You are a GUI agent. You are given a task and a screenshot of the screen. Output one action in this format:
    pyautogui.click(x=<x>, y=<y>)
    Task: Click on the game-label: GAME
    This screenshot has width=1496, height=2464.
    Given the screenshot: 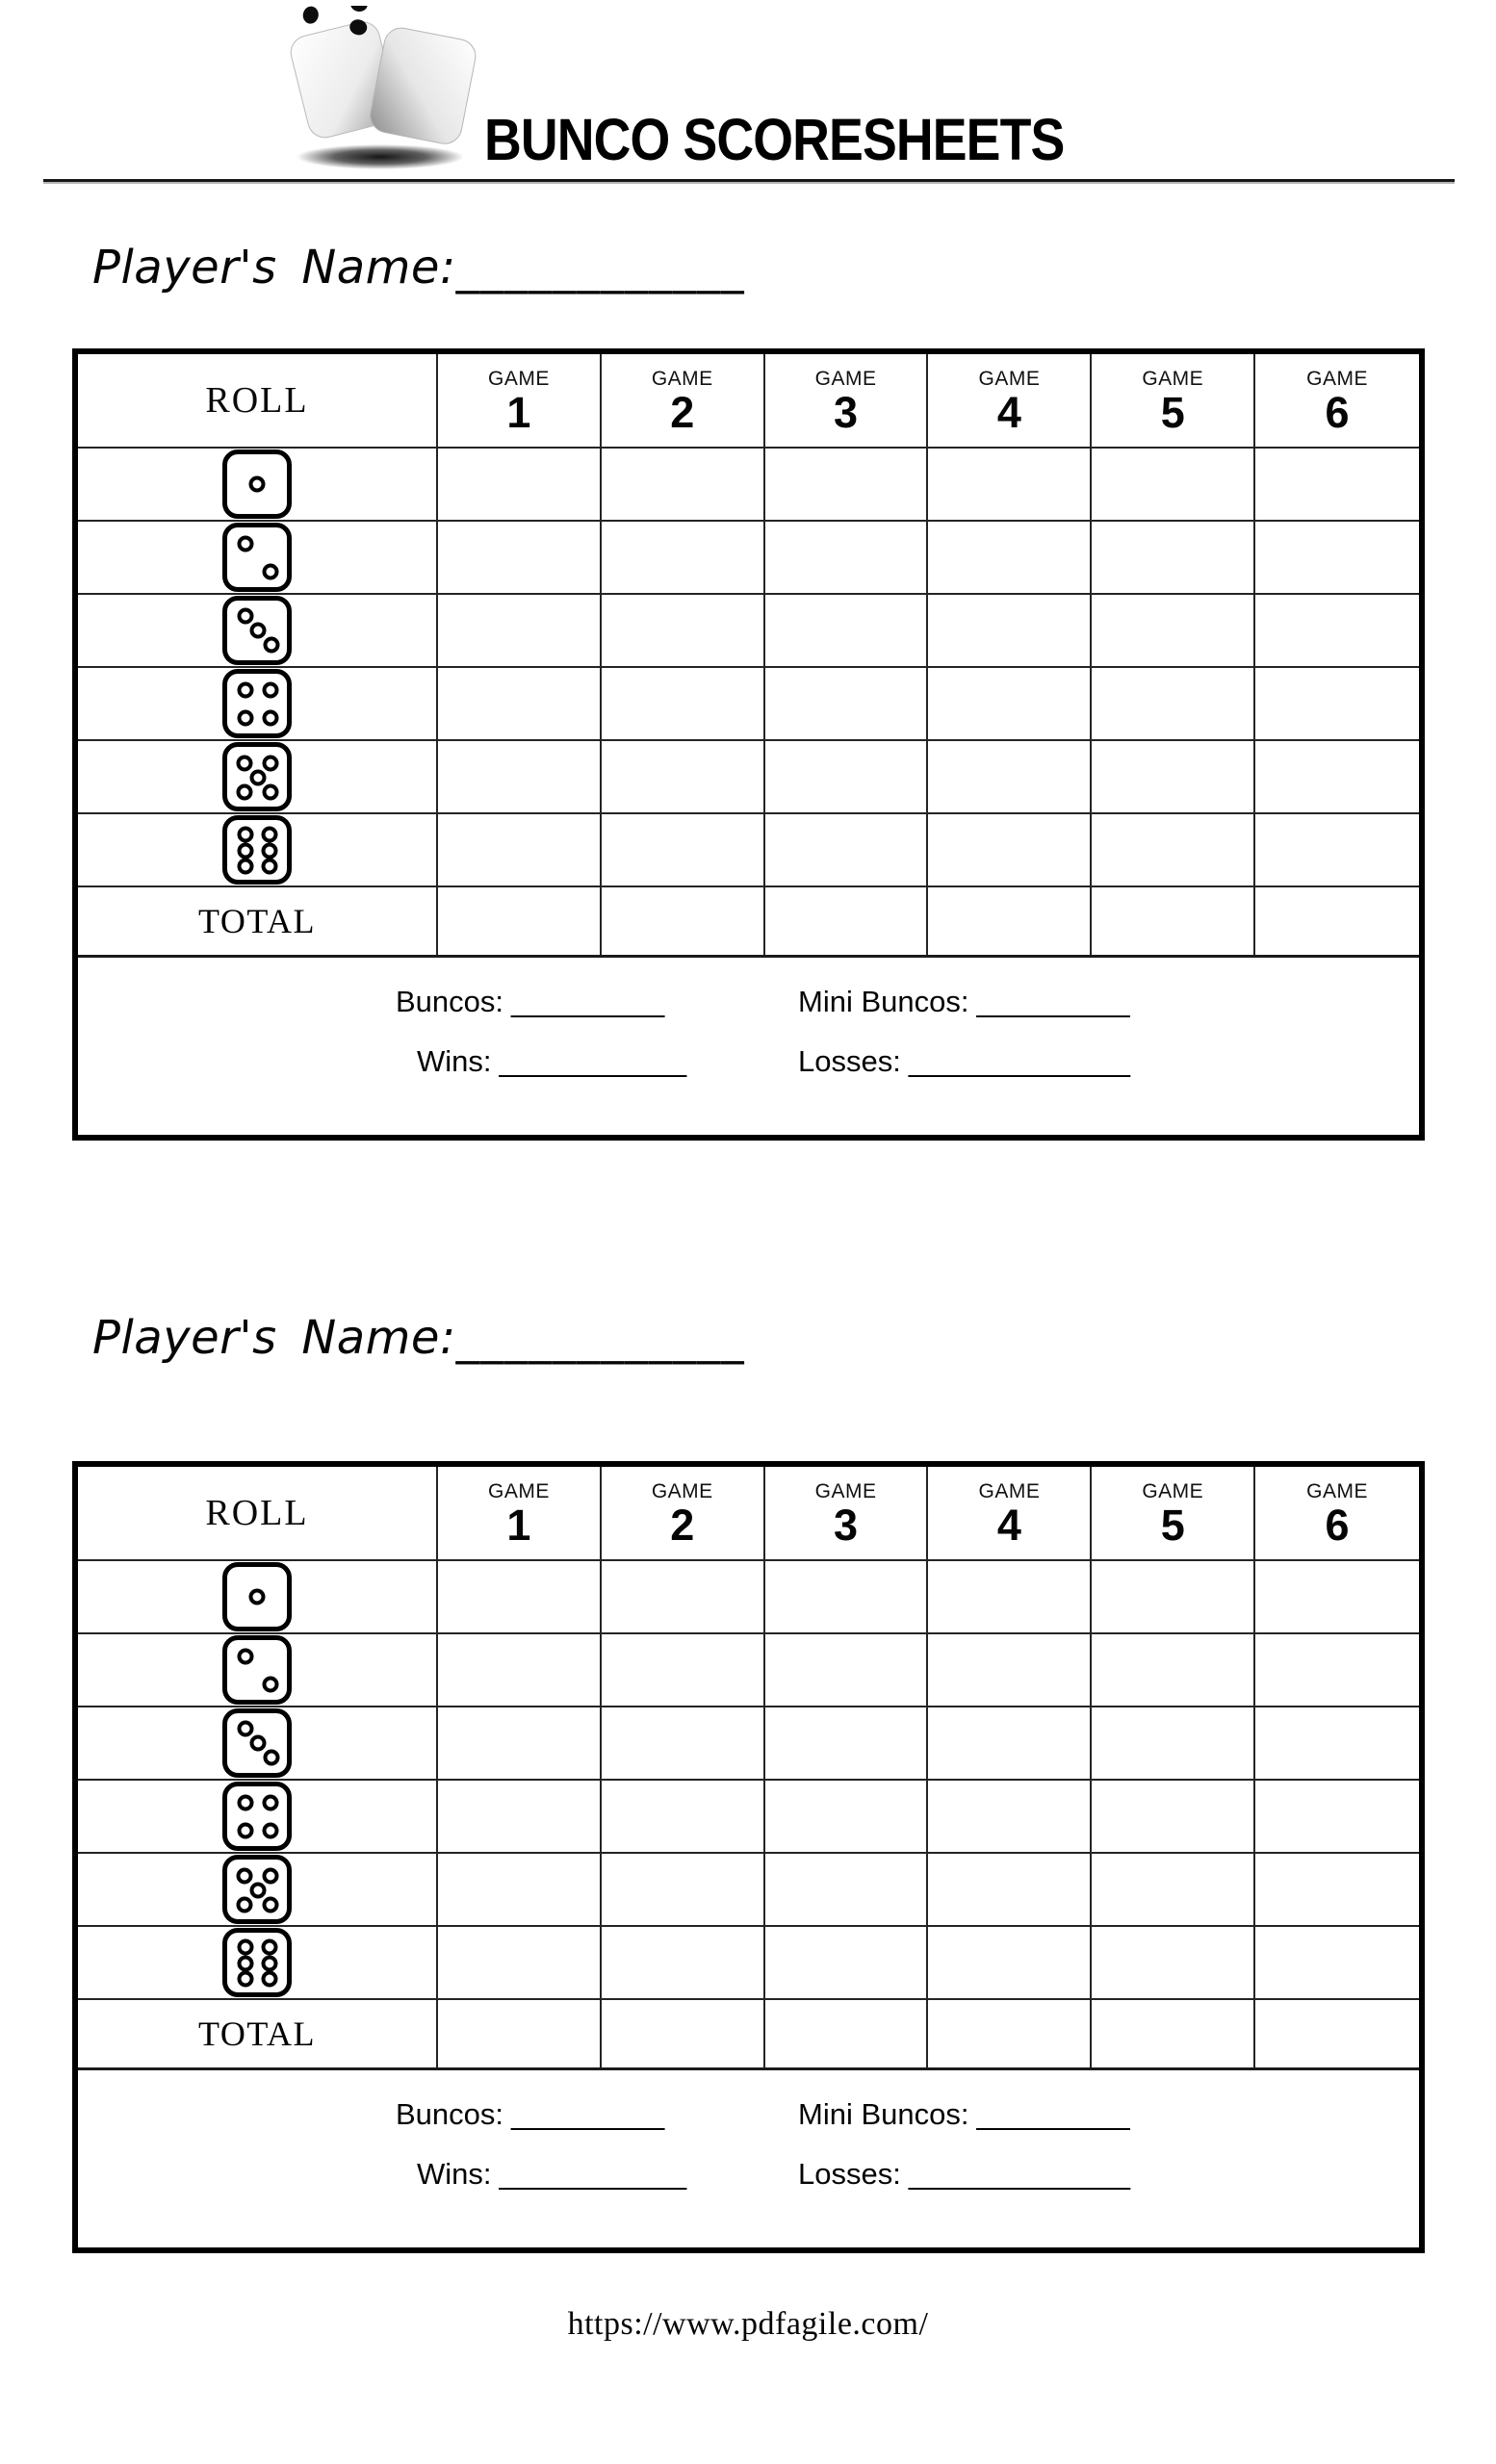 What is the action you would take?
    pyautogui.click(x=846, y=379)
    